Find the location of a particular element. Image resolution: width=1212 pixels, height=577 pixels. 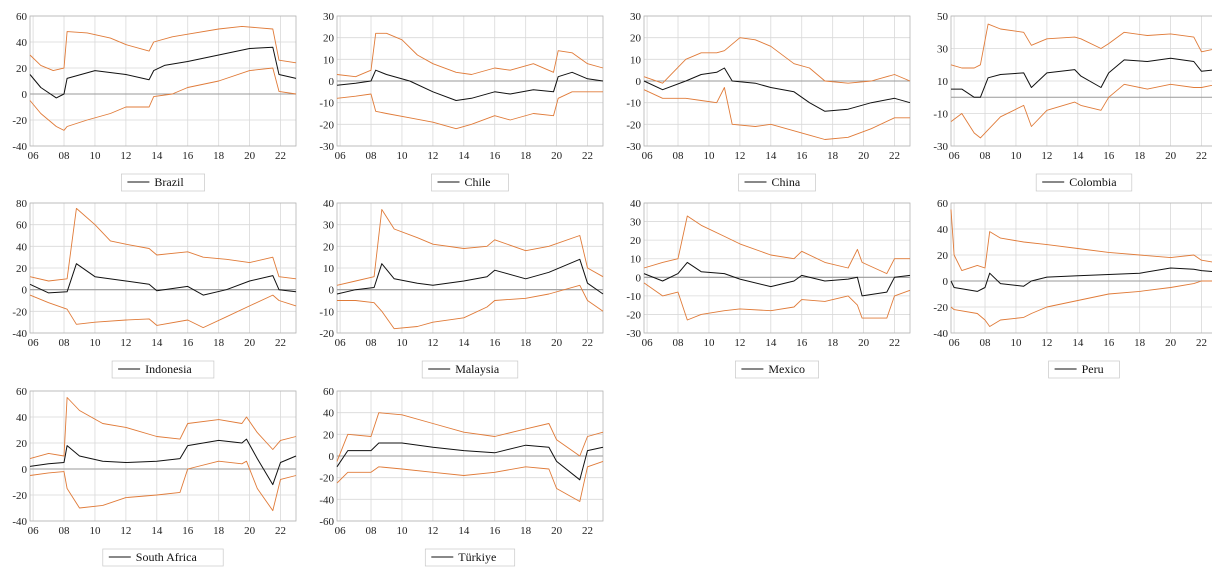

legend: South Africa is located at coordinates (163, 557).